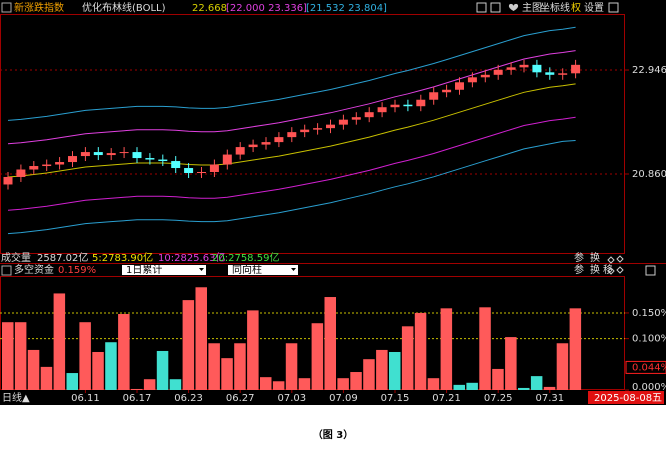 This screenshot has height=455, width=666. What do you see at coordinates (266, 8) in the screenshot?
I see `indicator-inner: [22.000 23.336]` at bounding box center [266, 8].